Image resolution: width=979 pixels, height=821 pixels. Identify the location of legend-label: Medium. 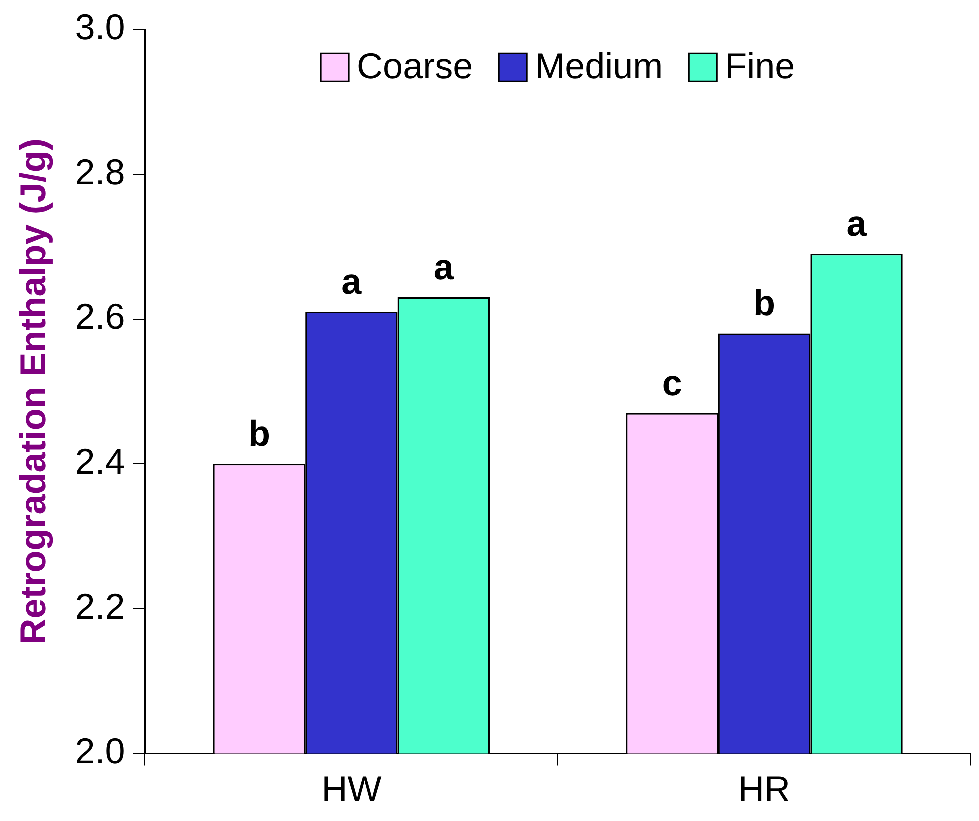
(599, 66).